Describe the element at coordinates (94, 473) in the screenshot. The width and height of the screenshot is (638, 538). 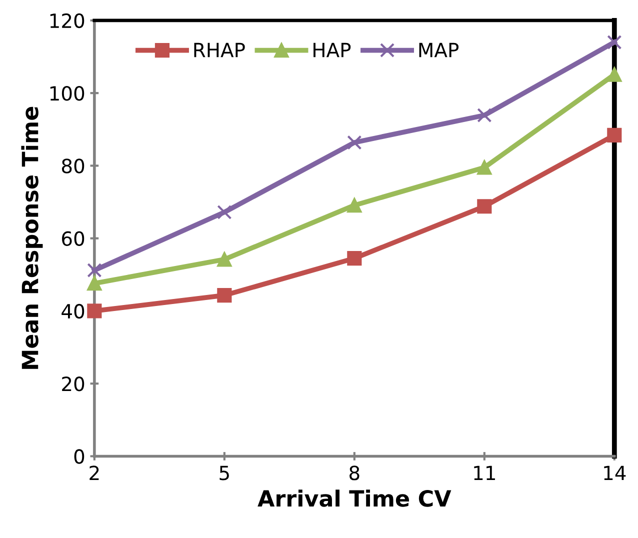
I see `x-tick-label: 2` at that location.